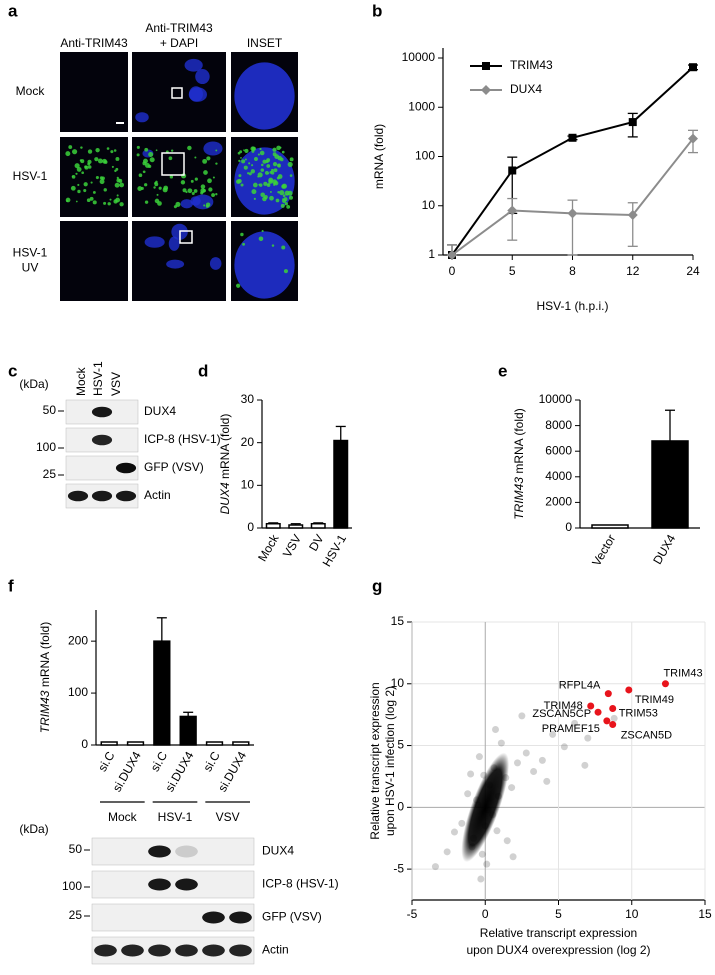 The width and height of the screenshot is (715, 975). Describe the element at coordinates (173, 950) in the screenshot. I see `membrane` at that location.